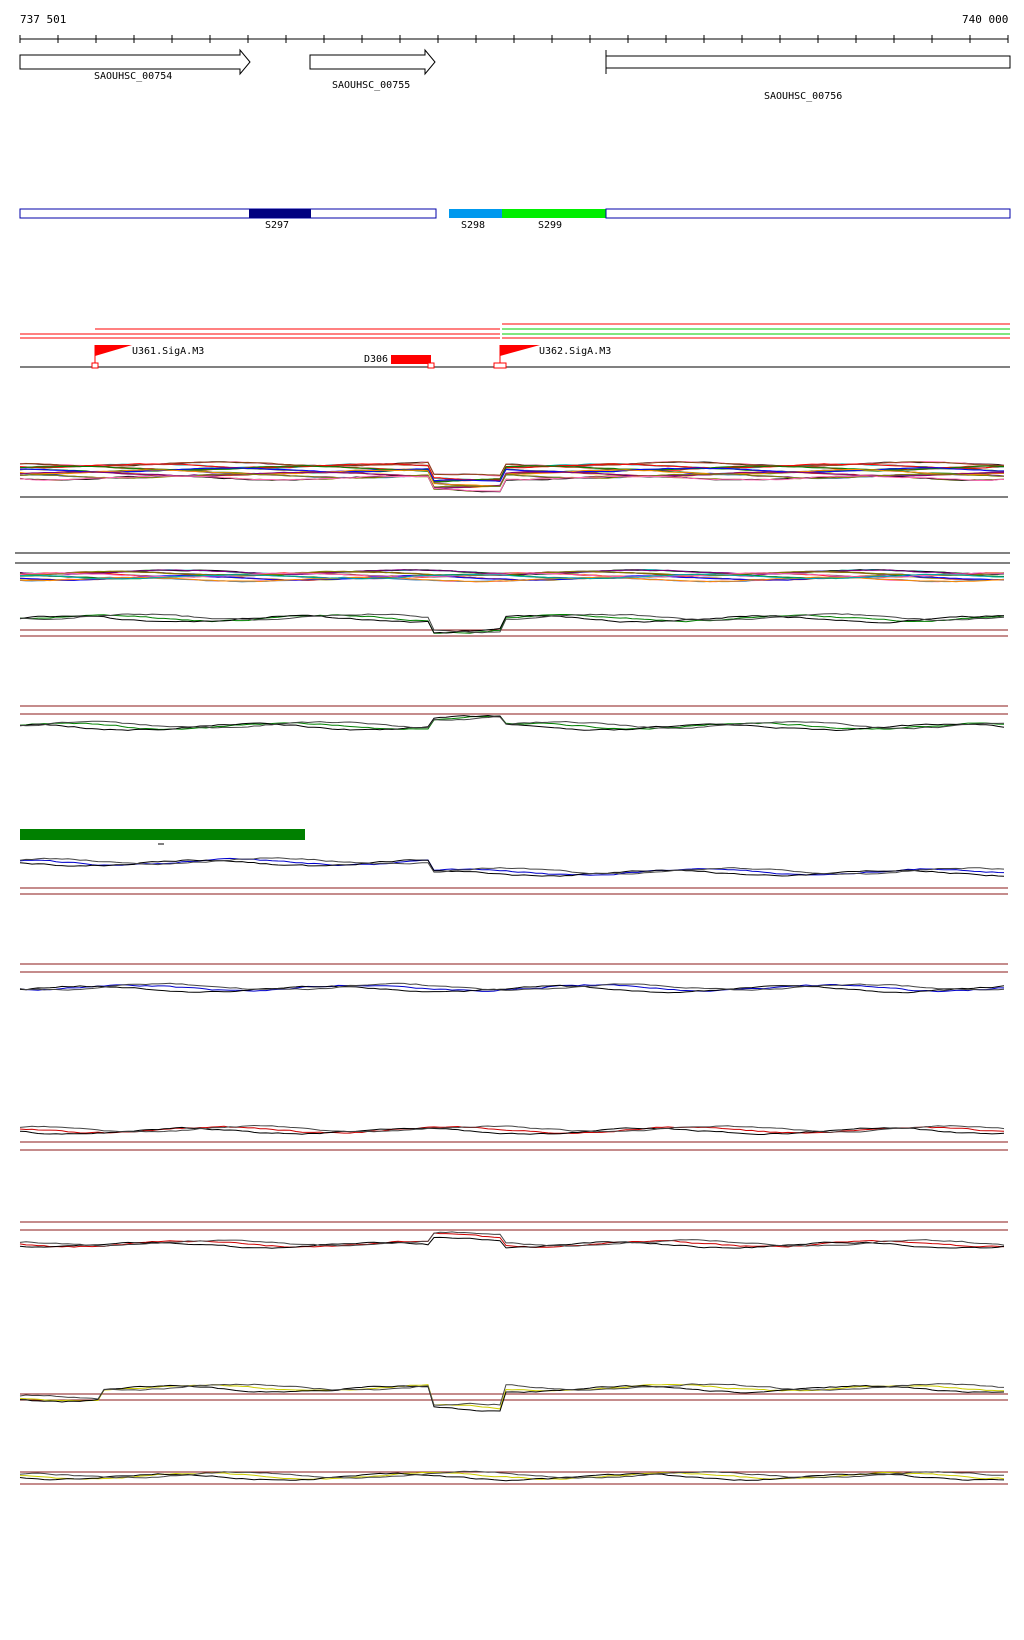  Describe the element at coordinates (475, 213) in the screenshot. I see `segment-S298` at that location.